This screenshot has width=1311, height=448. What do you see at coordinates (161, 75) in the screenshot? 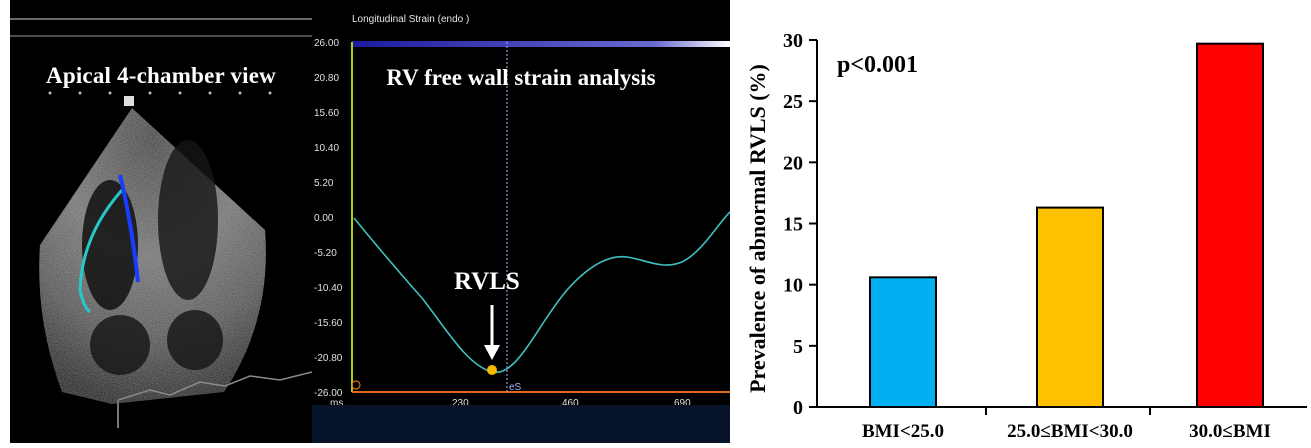
I see `echo-view-label: Apical 4-chamber view` at bounding box center [161, 75].